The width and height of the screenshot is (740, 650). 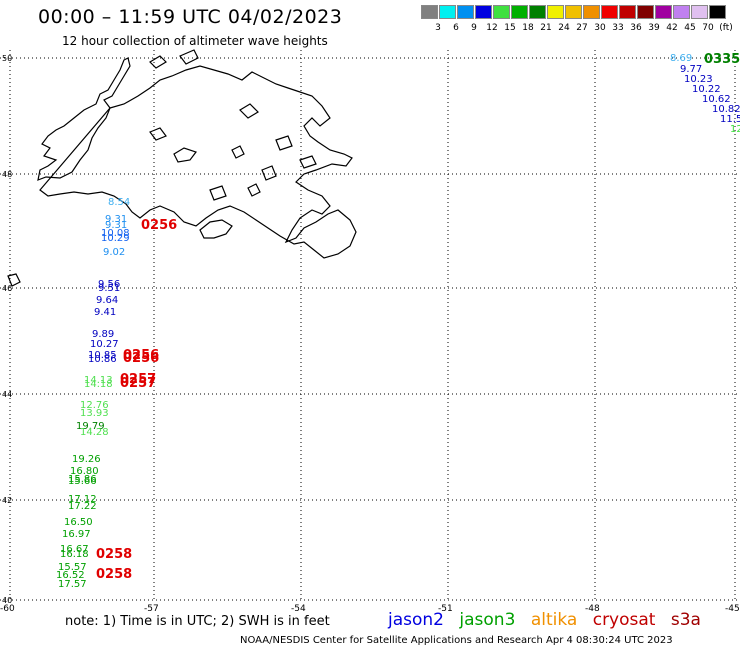 What do you see at coordinates (722, 59) in the screenshot?
I see `pass-time-label: 0335` at bounding box center [722, 59].